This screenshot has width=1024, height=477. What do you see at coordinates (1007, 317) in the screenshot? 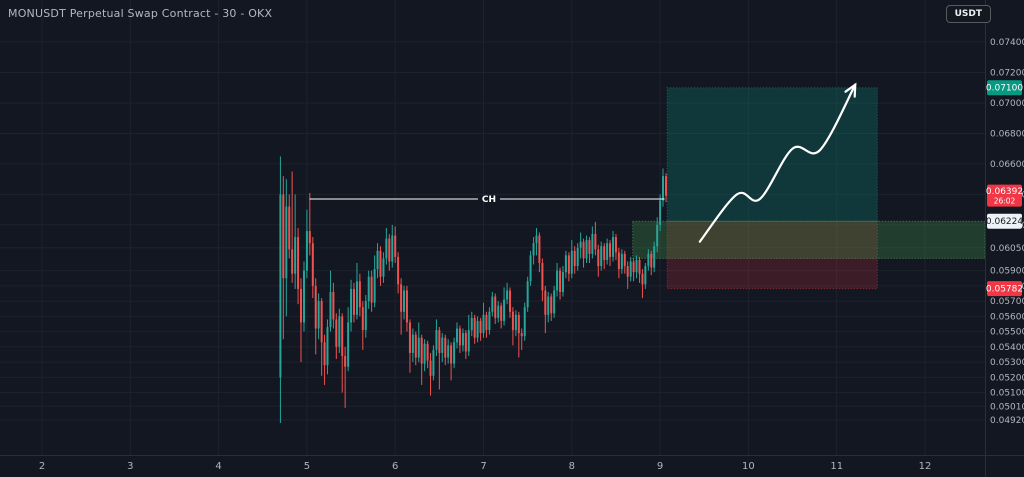
I see `price-tick-label: 0.05600` at bounding box center [1007, 317].